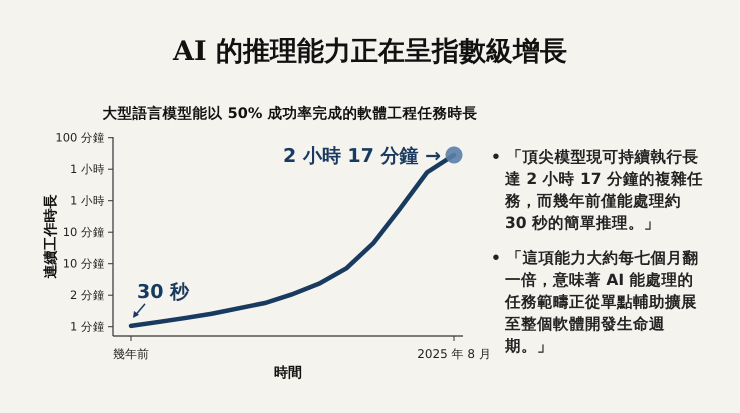 Image resolution: width=740 pixels, height=413 pixels. What do you see at coordinates (80, 137) in the screenshot?
I see `text: 100 分鐘` at bounding box center [80, 137].